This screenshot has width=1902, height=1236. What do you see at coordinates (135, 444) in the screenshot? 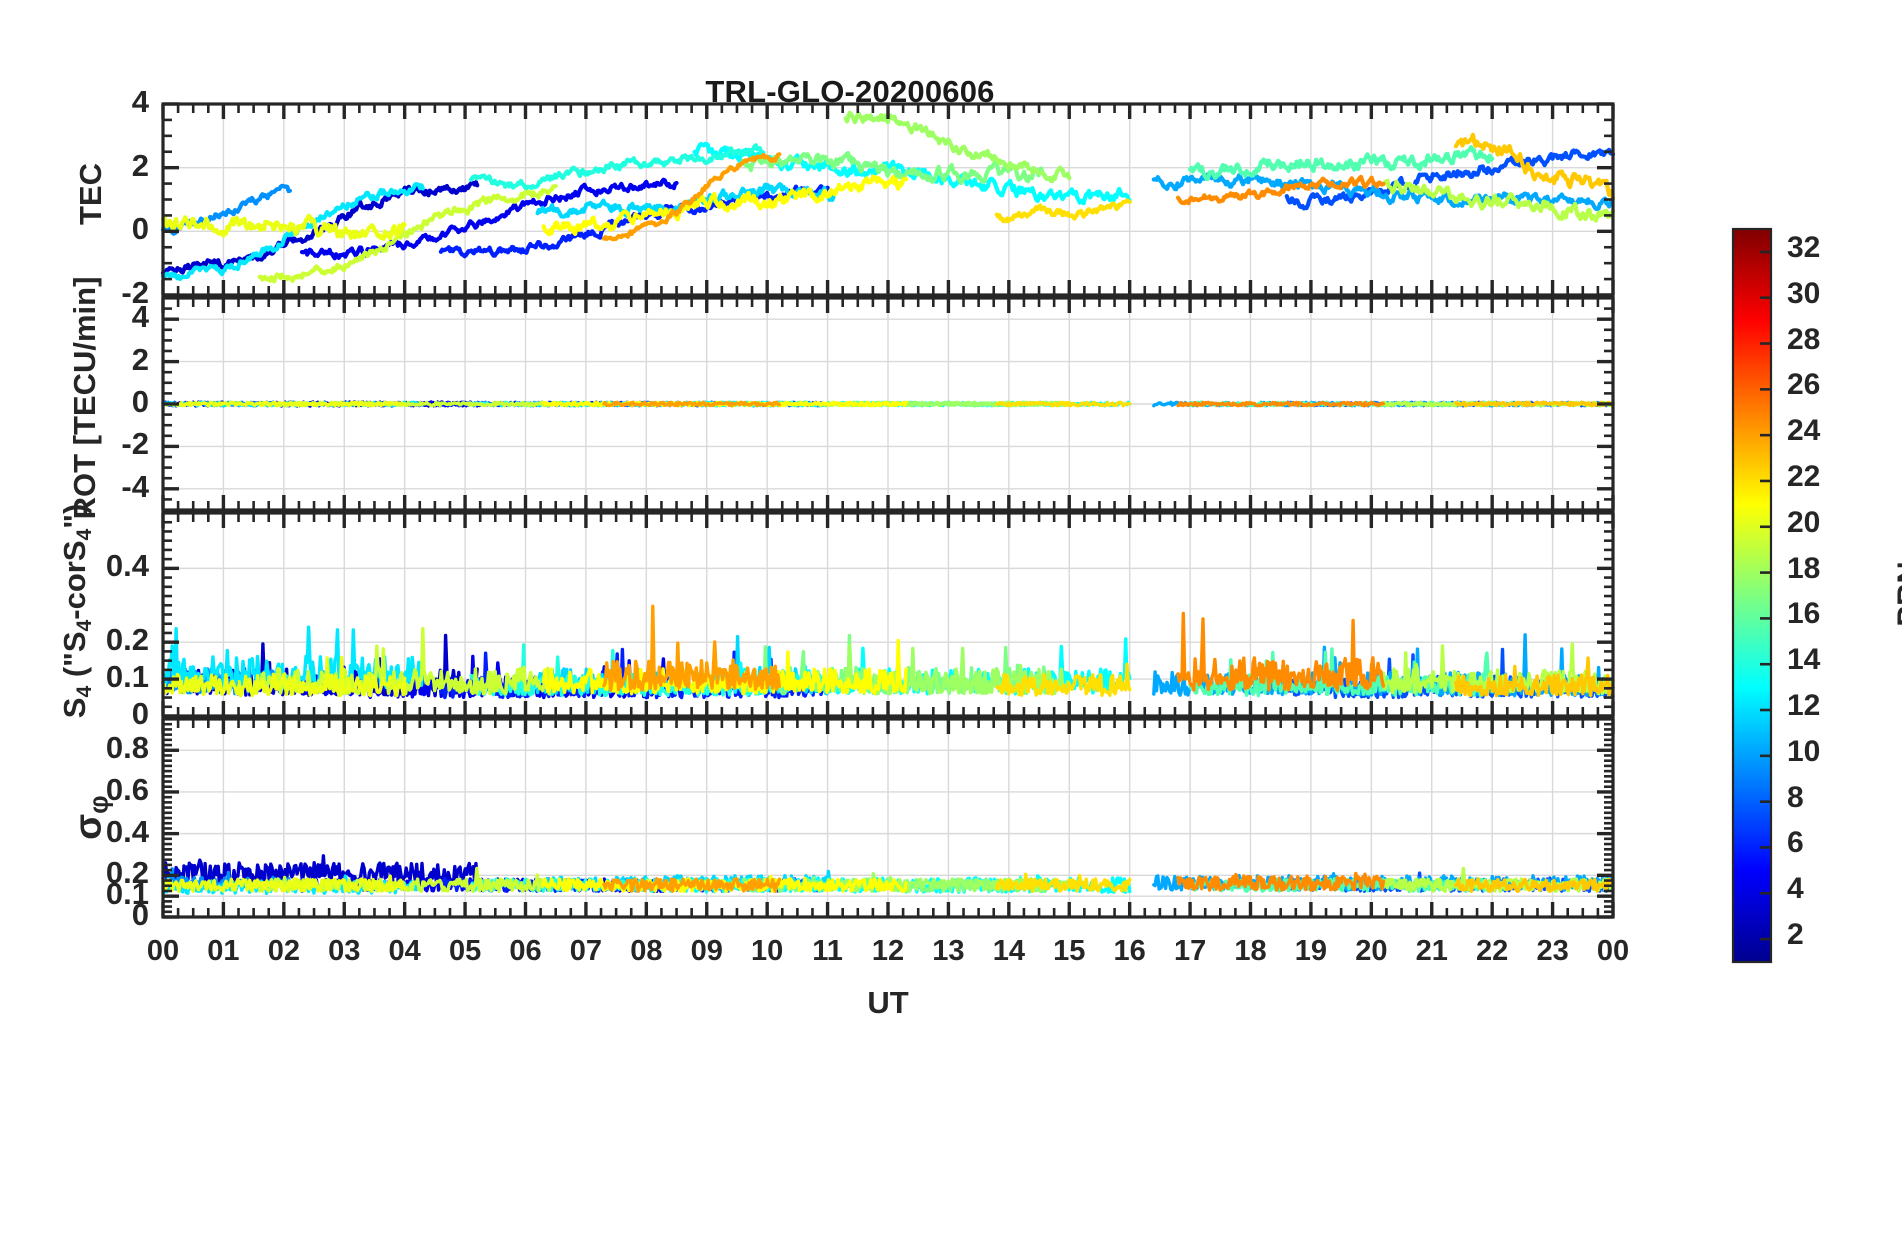
I see `ytick-label-rot-3: -2` at bounding box center [135, 444].